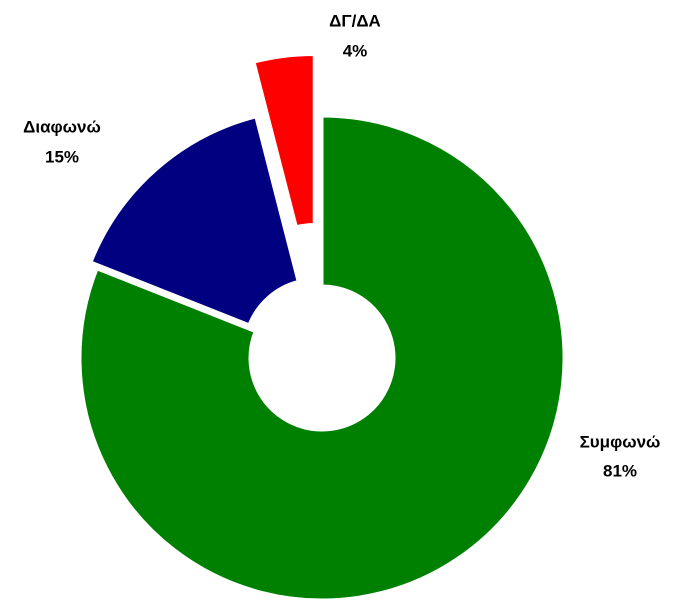  Describe the element at coordinates (355, 50) in the screenshot. I see `slice-value-label: 4%` at that location.